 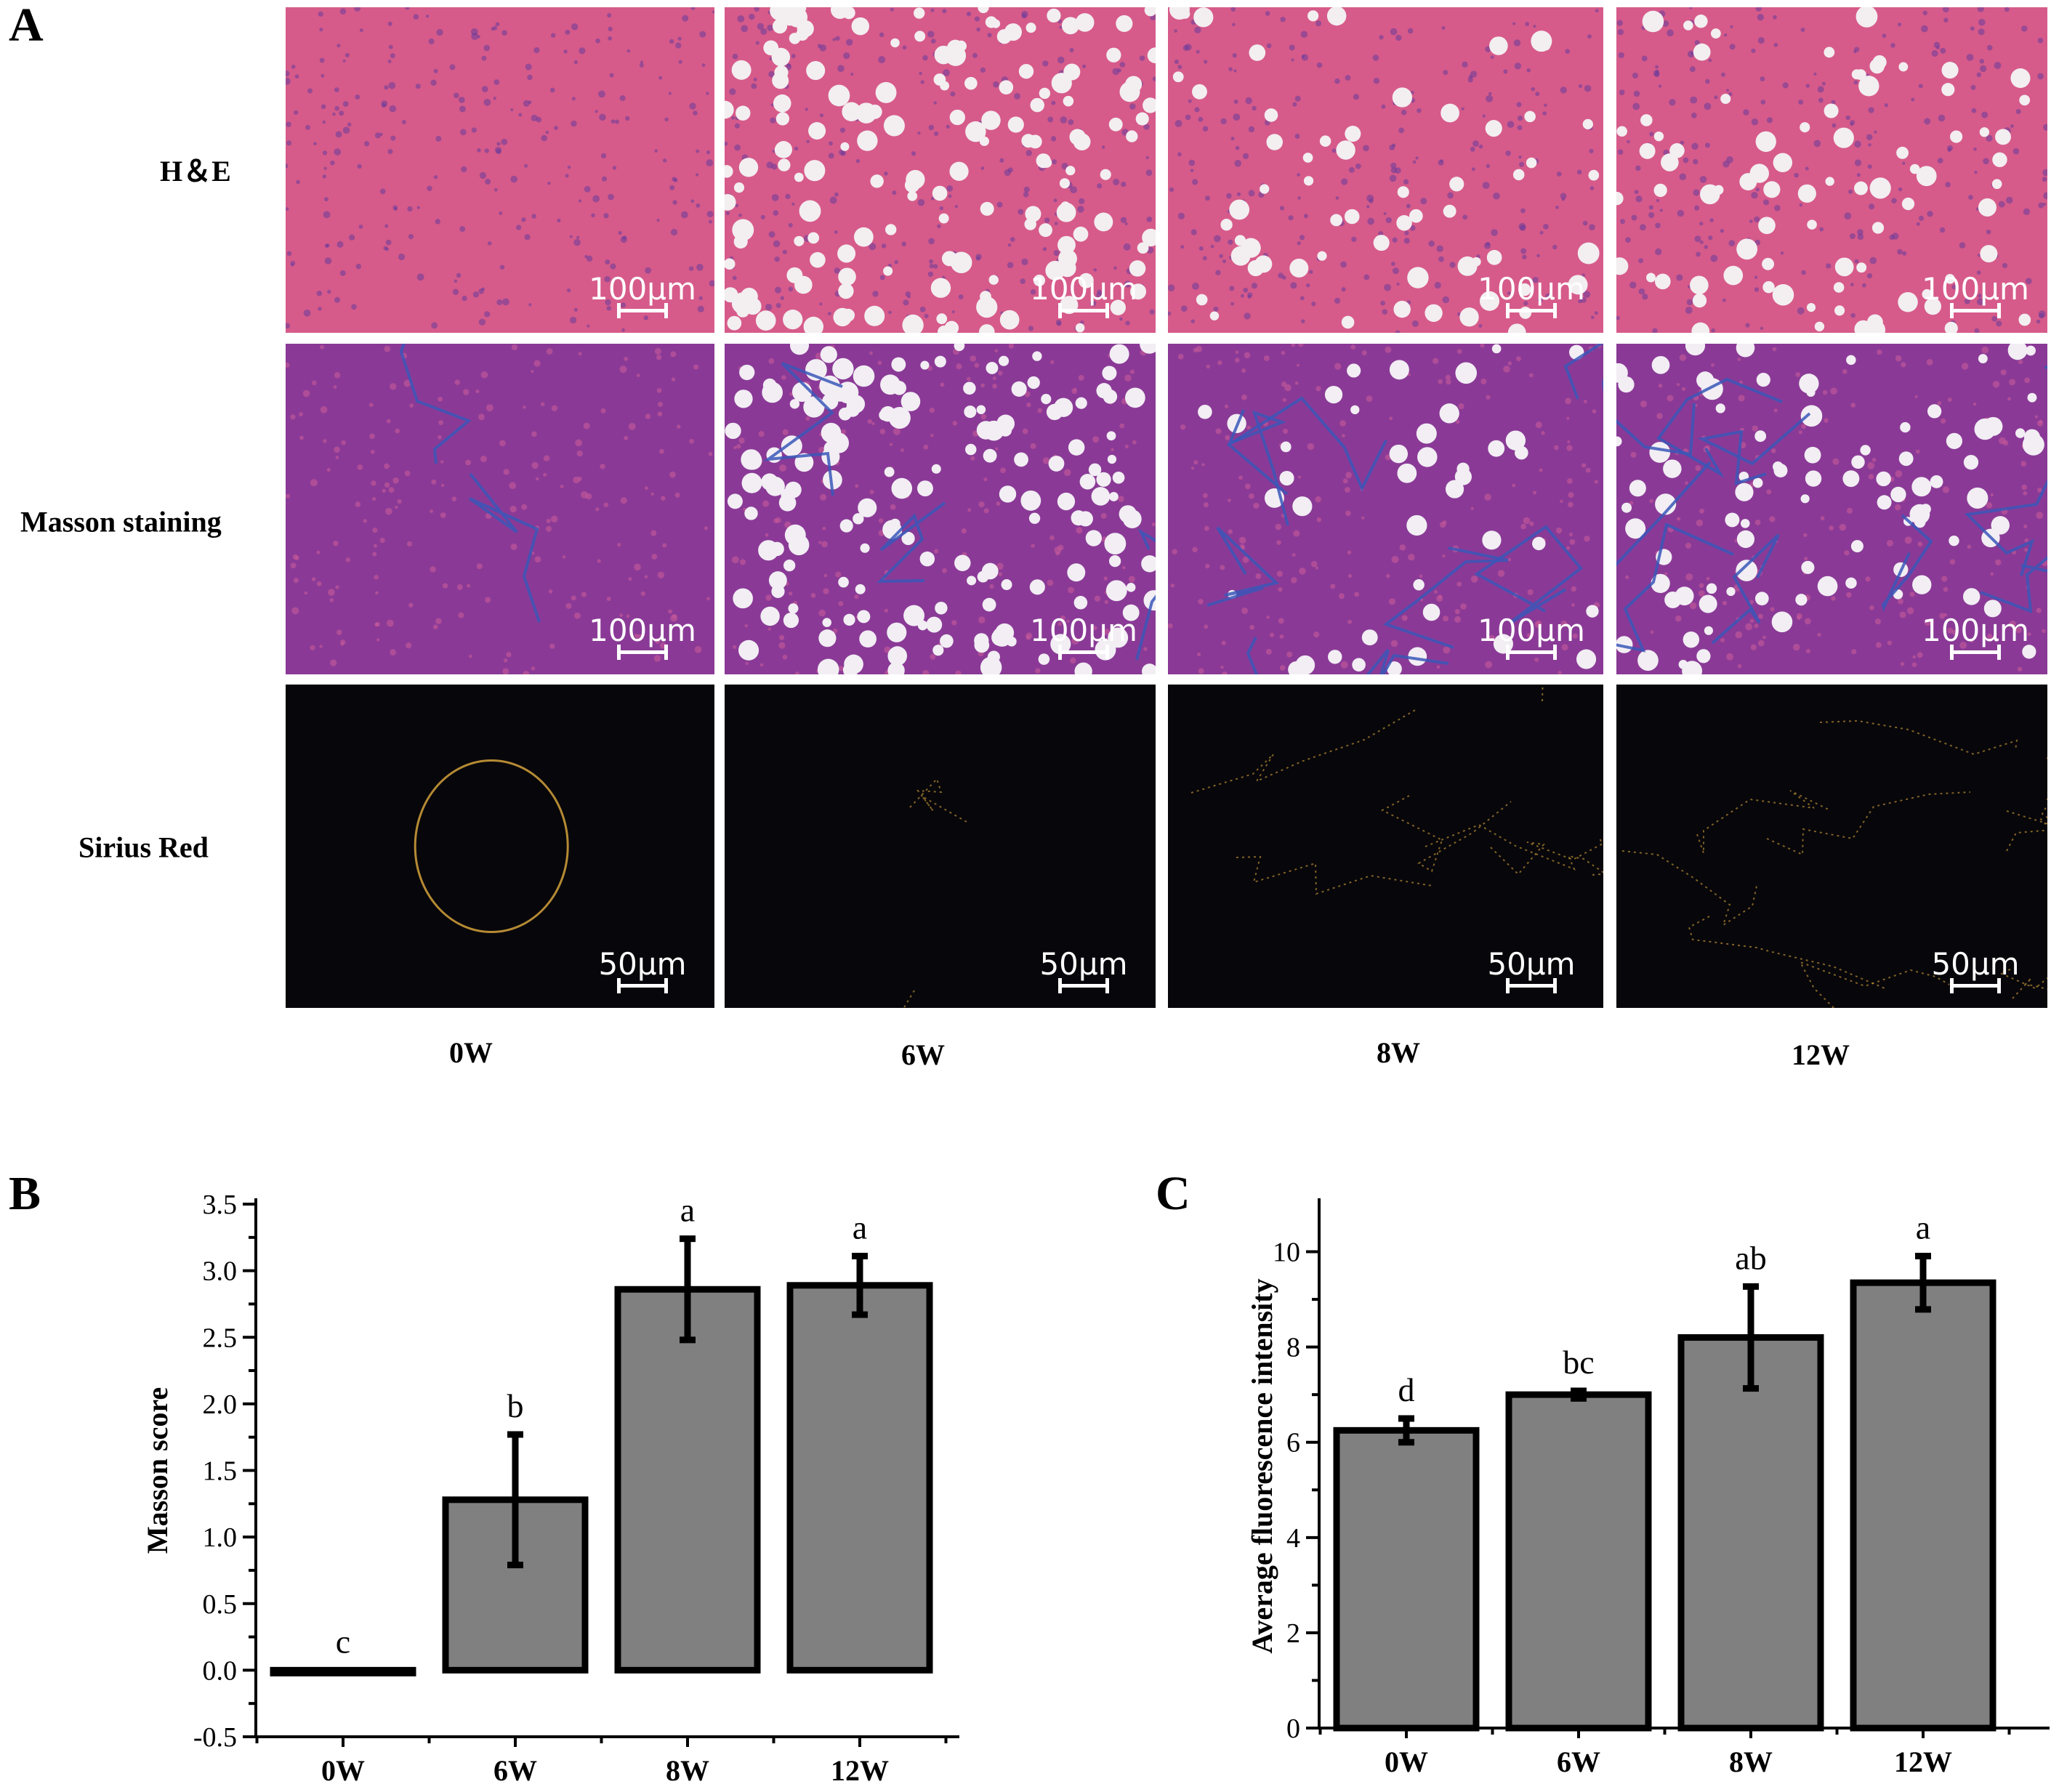 I want to click on micrograph-masson-12w: 100μm, so click(x=1831, y=509).